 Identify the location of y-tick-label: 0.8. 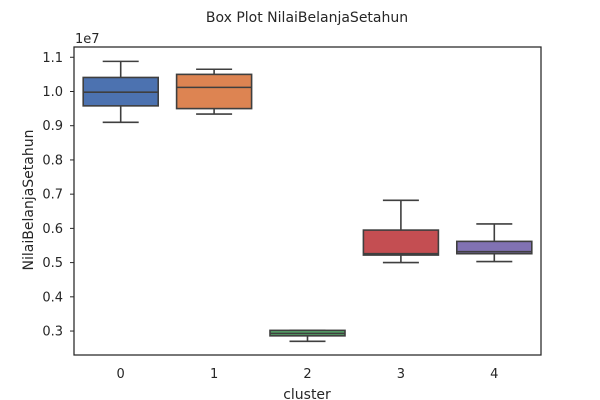
(52, 160).